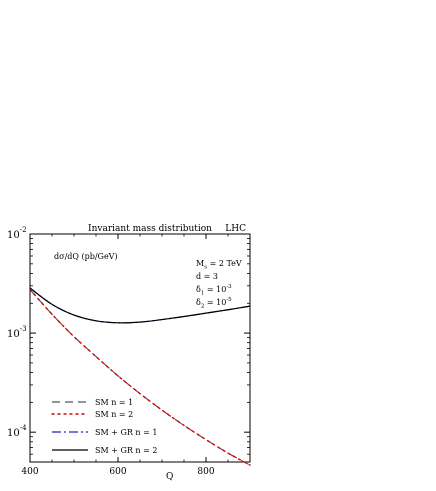  What do you see at coordinates (205, 472) in the screenshot?
I see `x-tick-label: 800` at bounding box center [205, 472].